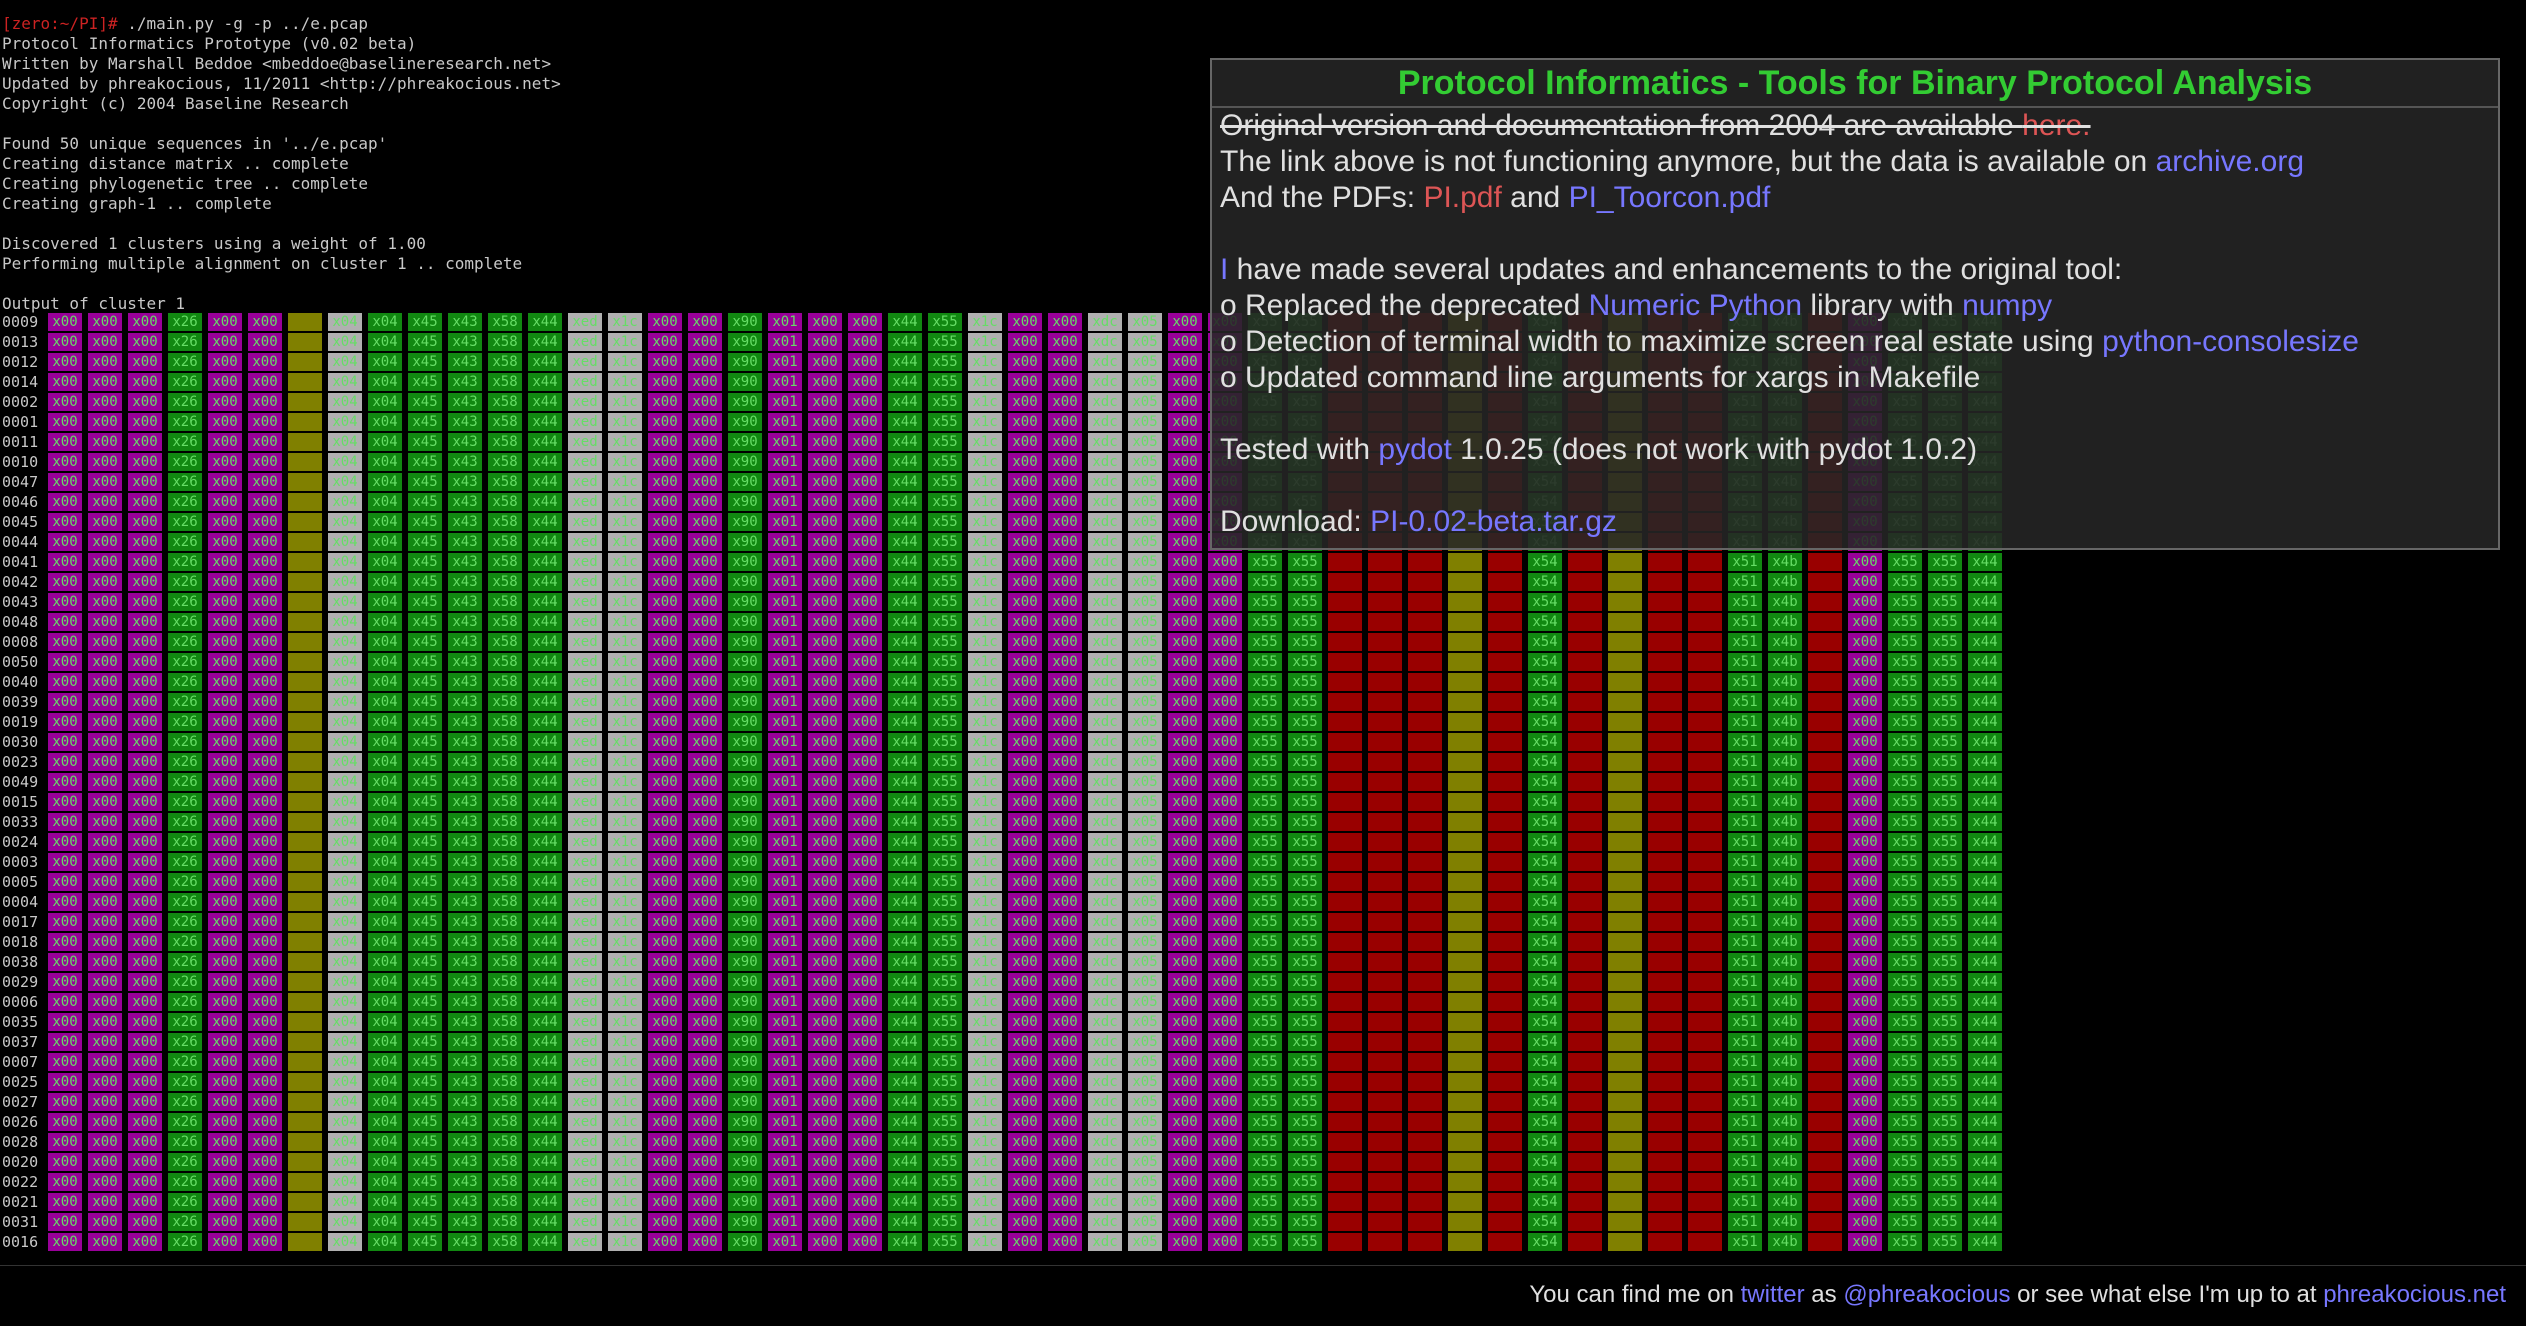 The width and height of the screenshot is (2526, 1326). What do you see at coordinates (2007, 305) in the screenshot?
I see `link: numpy` at bounding box center [2007, 305].